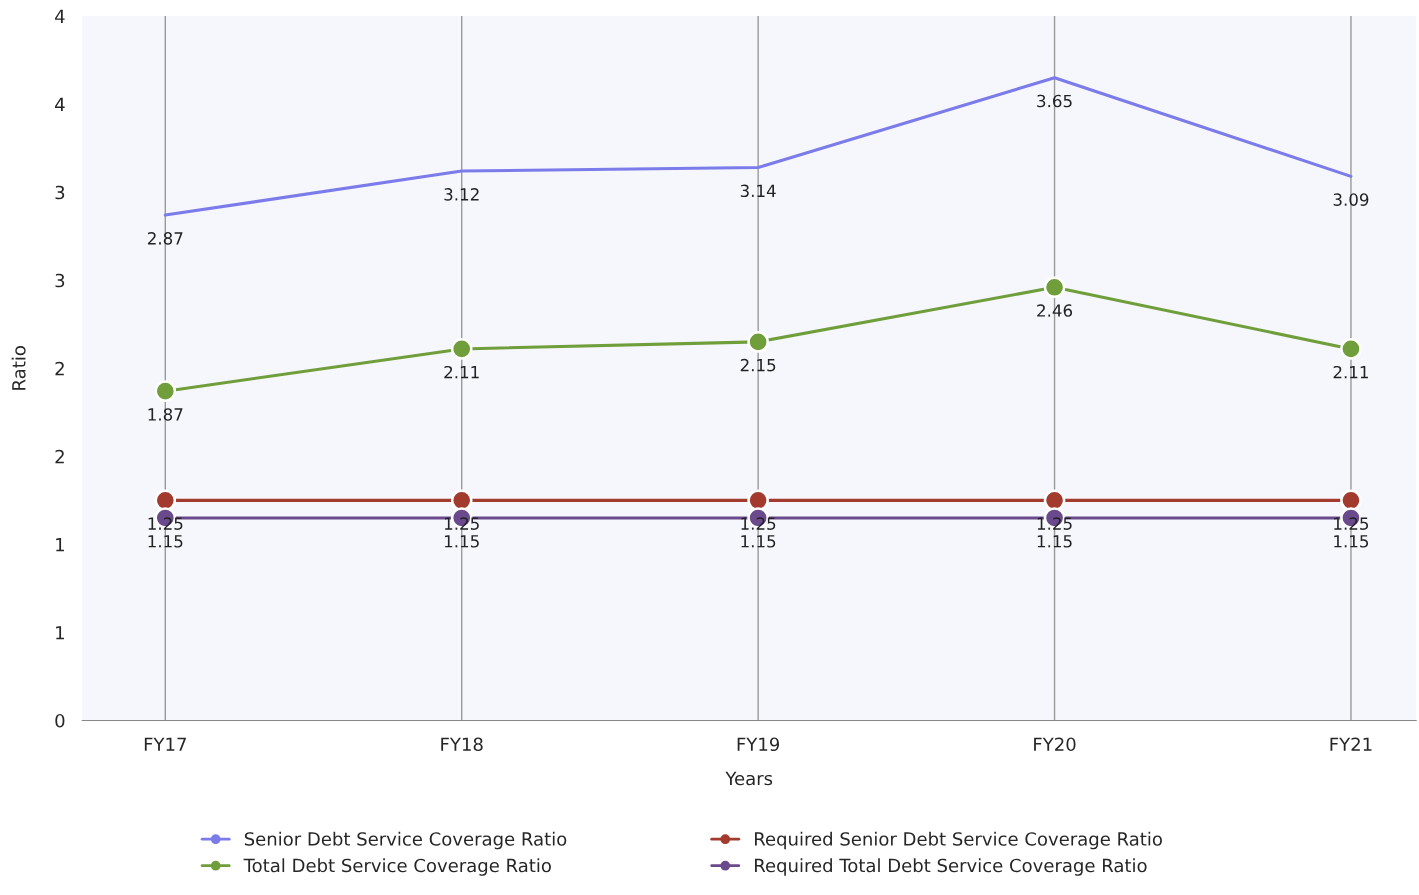  What do you see at coordinates (758, 191) in the screenshot?
I see `data-label: 3.14` at bounding box center [758, 191].